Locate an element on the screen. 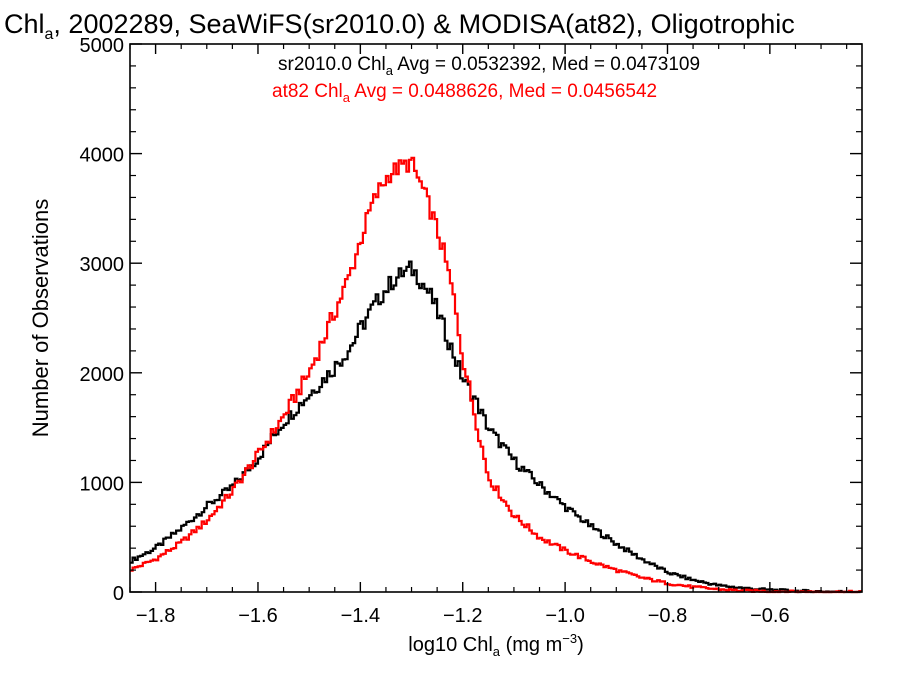 The width and height of the screenshot is (900, 675). x-axis-label-prefix: log10 Chl is located at coordinates (450, 645).